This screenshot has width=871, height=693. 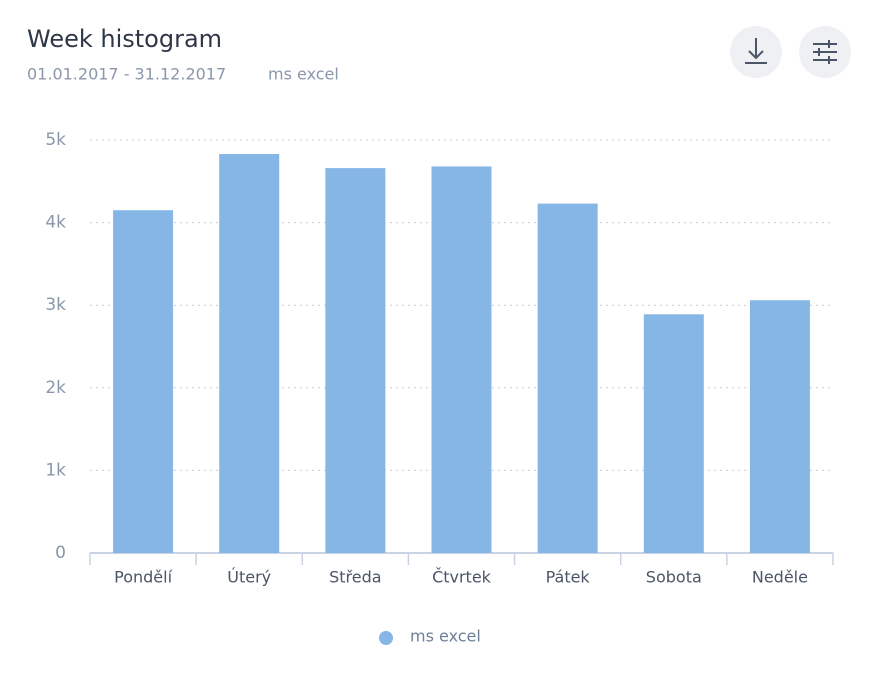 What do you see at coordinates (55, 388) in the screenshot?
I see `y-tick-label: 2k` at bounding box center [55, 388].